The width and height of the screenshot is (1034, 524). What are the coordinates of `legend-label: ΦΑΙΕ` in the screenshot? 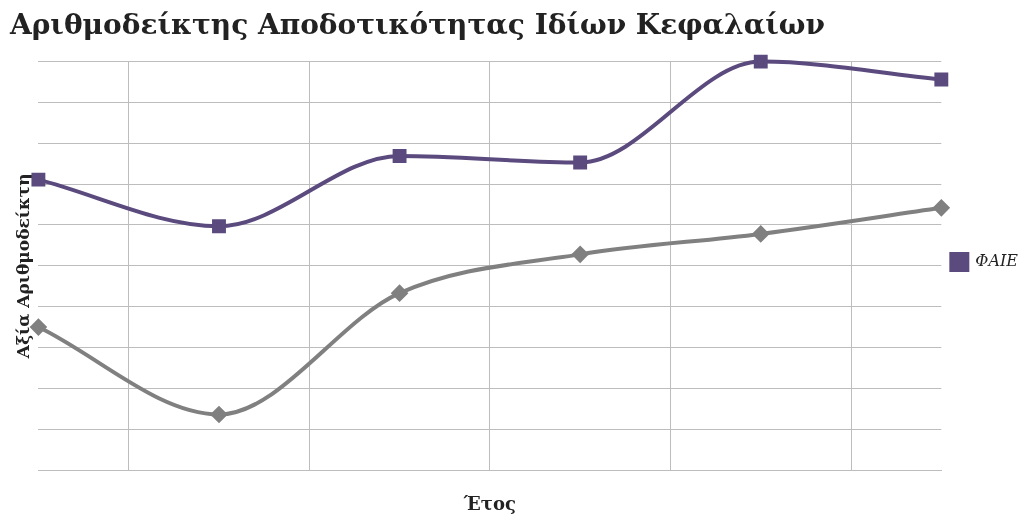 It's located at (997, 261).